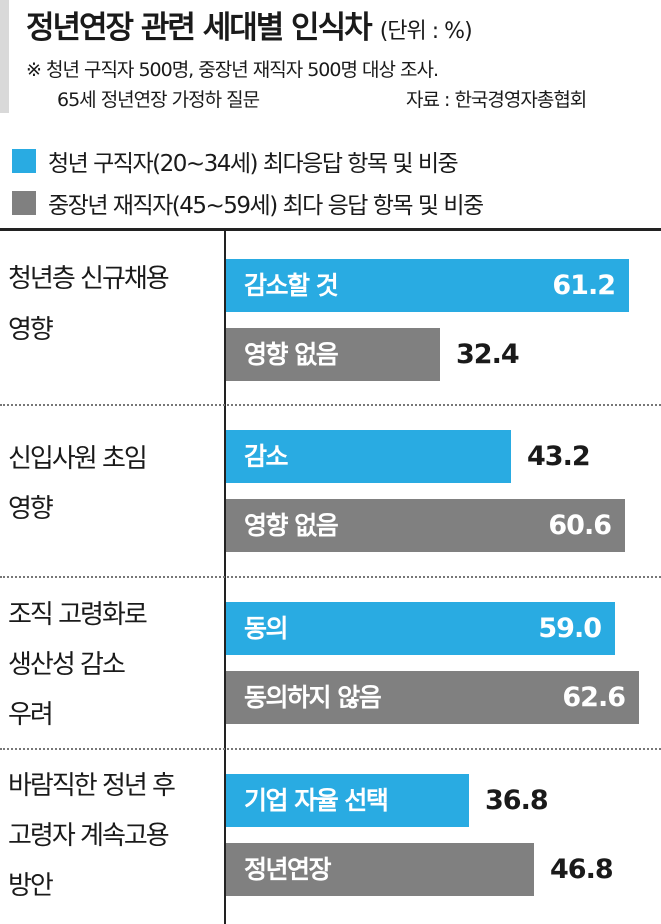  I want to click on title-row: 정년연장 관련 세대별 인식차 (단위 : %), so click(249, 24).